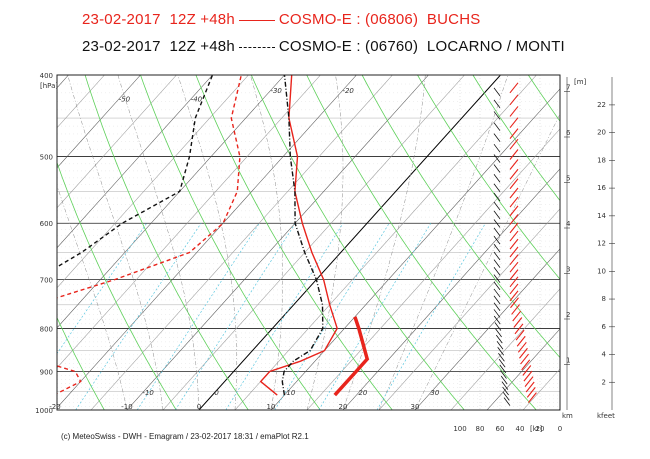 The width and height of the screenshot is (650, 459). Describe the element at coordinates (343, 407) in the screenshot. I see `temperature-tick-label: 20` at that location.